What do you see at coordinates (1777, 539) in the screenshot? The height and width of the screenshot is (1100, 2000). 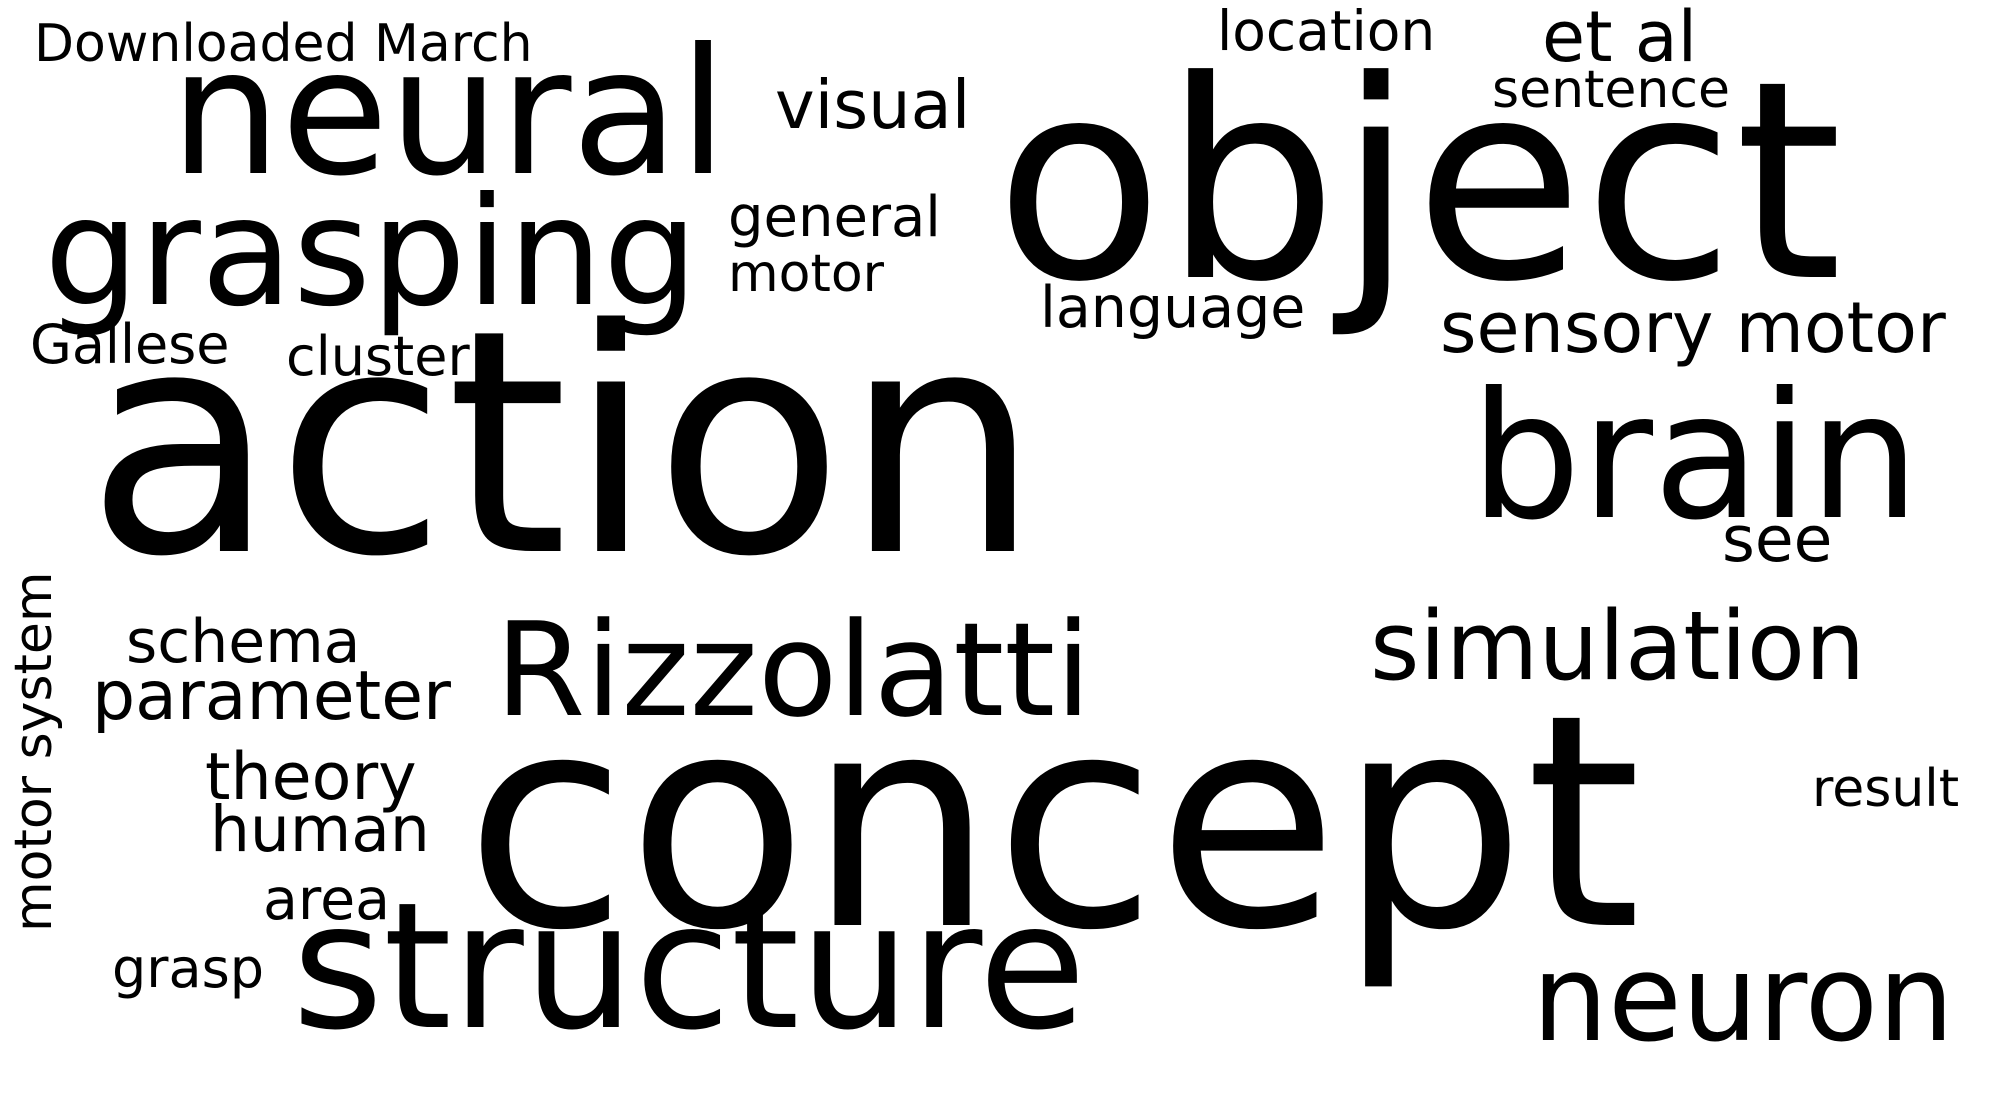 I see `word-see: see` at bounding box center [1777, 539].